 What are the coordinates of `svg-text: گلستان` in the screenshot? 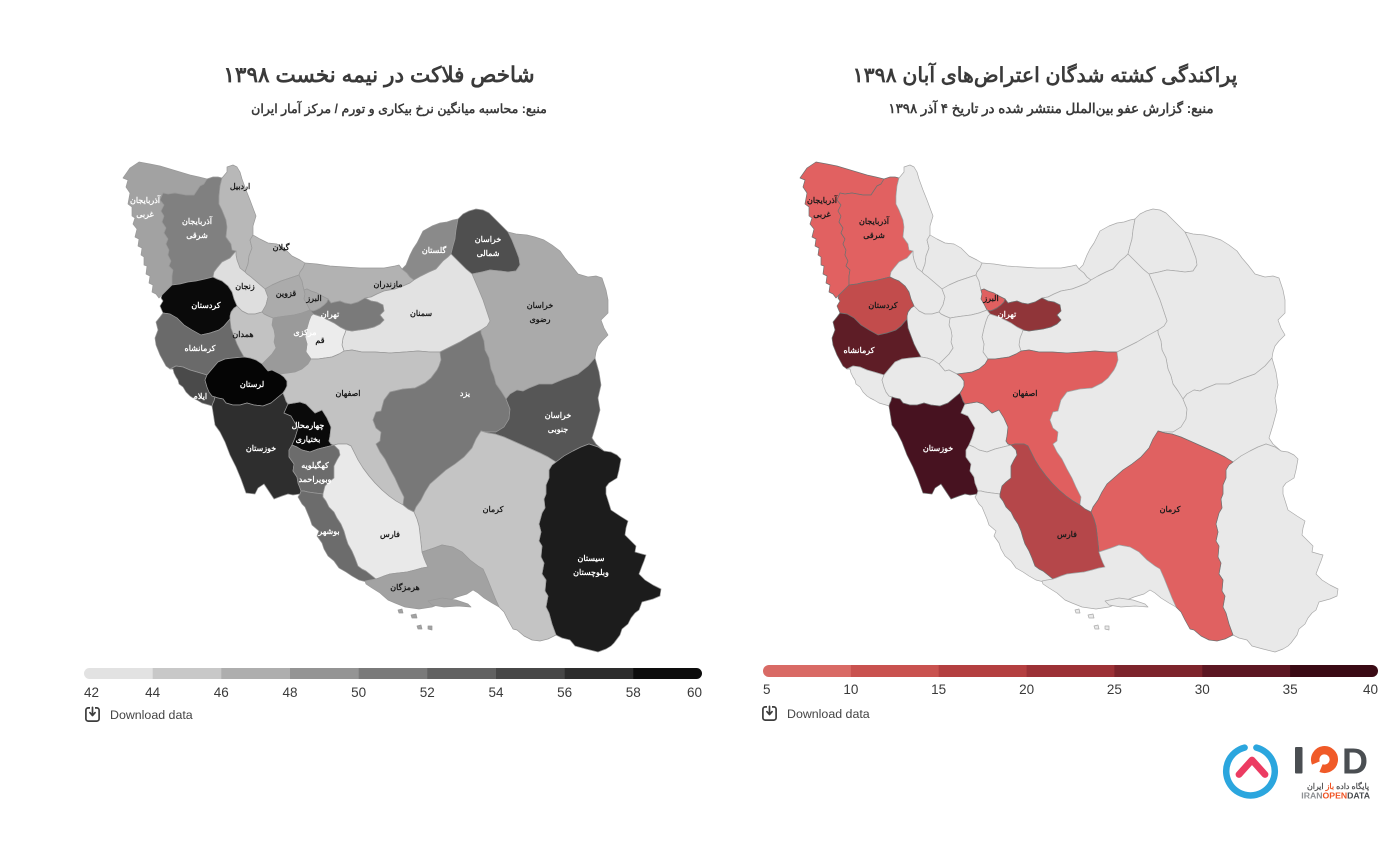 It's located at (434, 250).